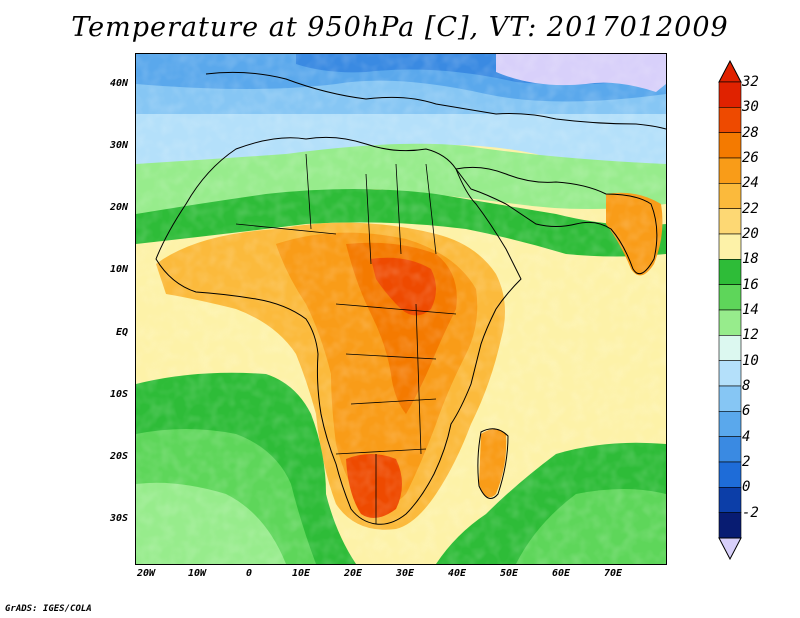 The image size is (800, 618). What do you see at coordinates (118, 145) in the screenshot?
I see `lat-label-30n: 30N` at bounding box center [118, 145].